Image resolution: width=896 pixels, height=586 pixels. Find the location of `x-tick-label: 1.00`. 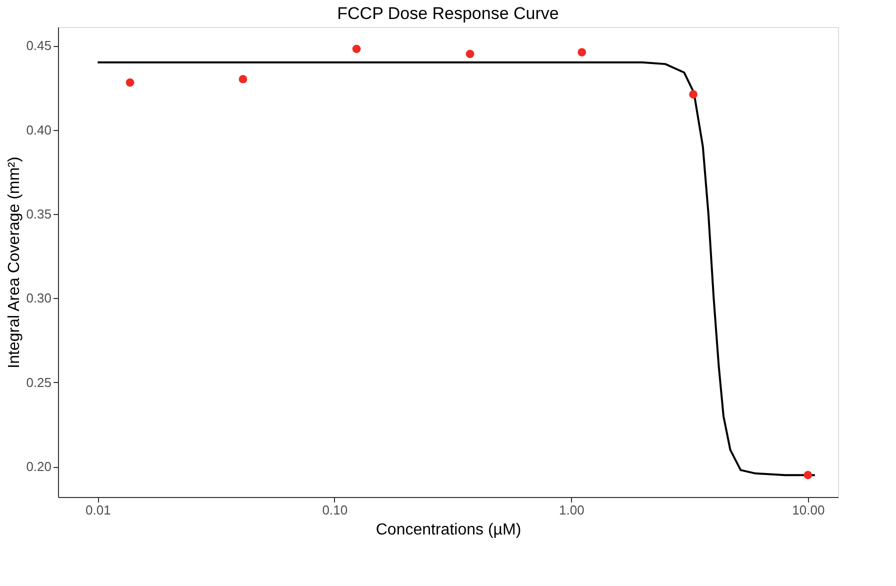

x-tick-label: 1.00 is located at coordinates (571, 510).